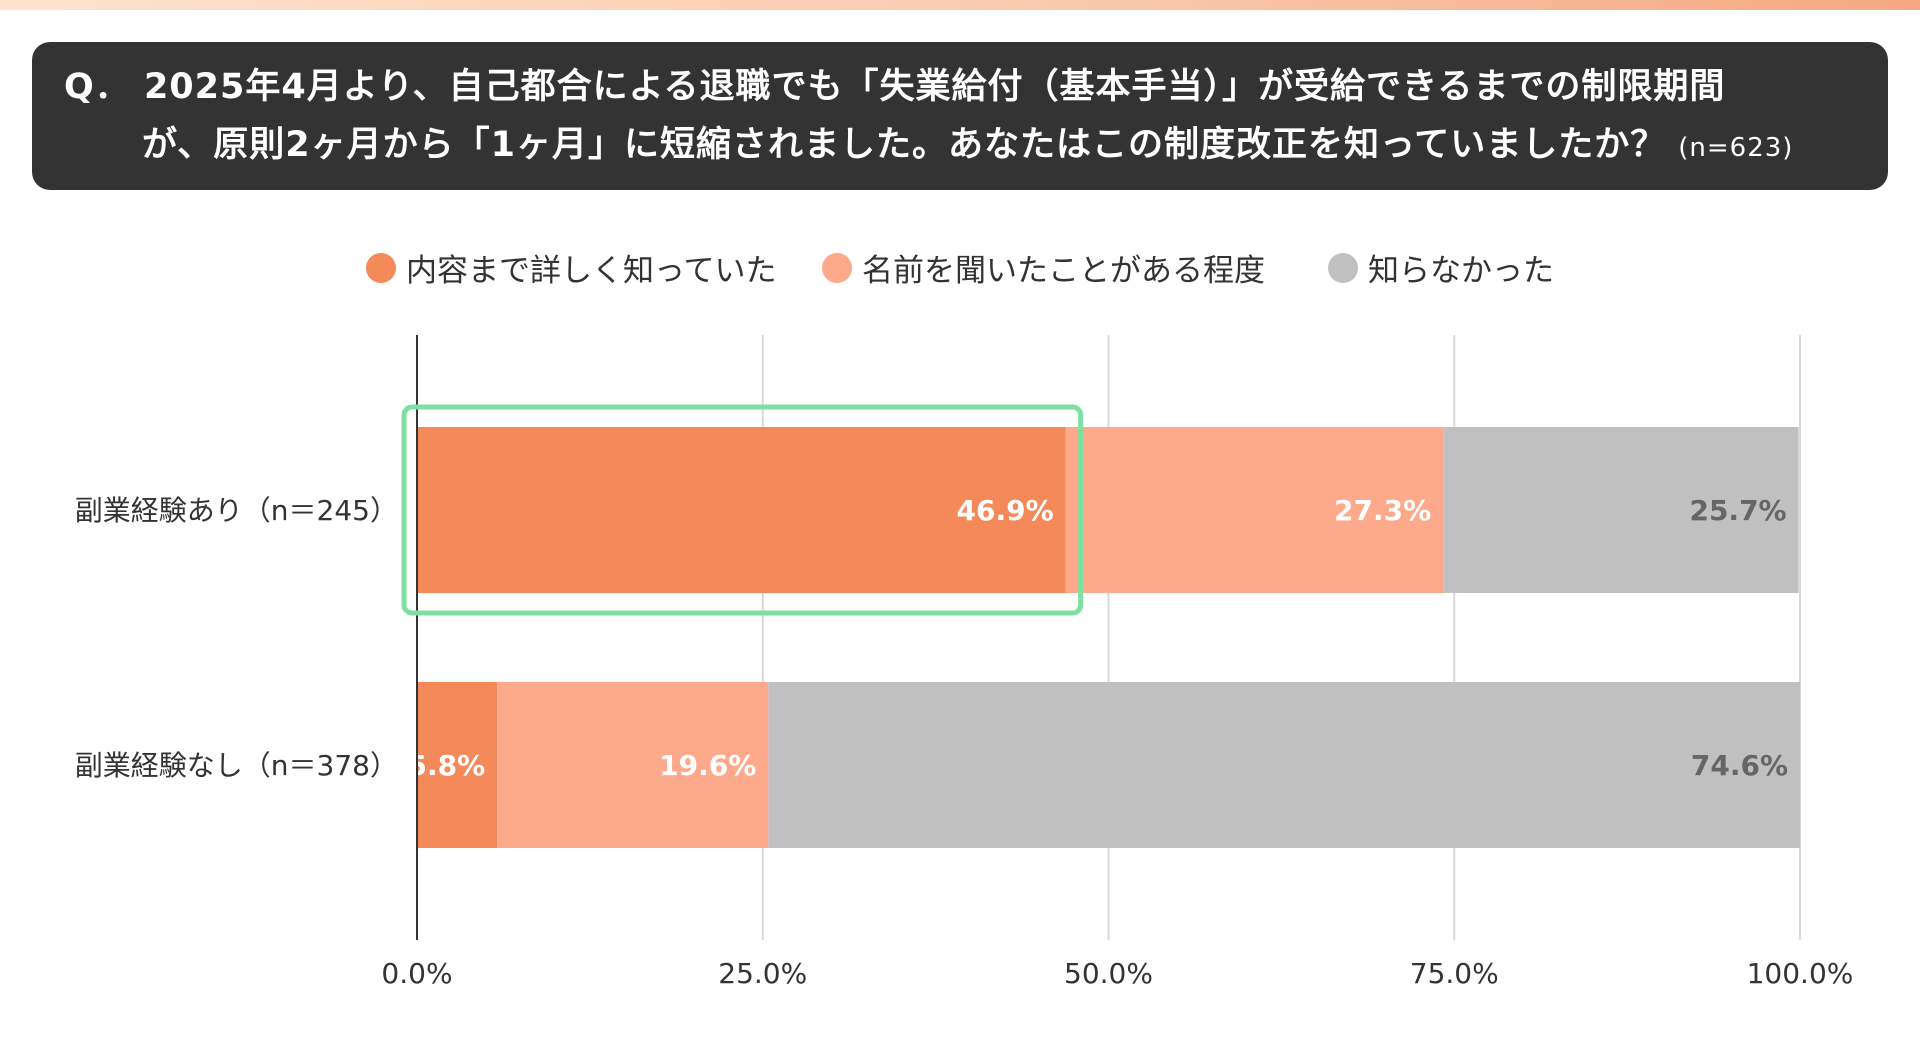 The width and height of the screenshot is (1920, 1055). What do you see at coordinates (1739, 765) in the screenshot?
I see `data-label-1-2: 74.6%` at bounding box center [1739, 765].